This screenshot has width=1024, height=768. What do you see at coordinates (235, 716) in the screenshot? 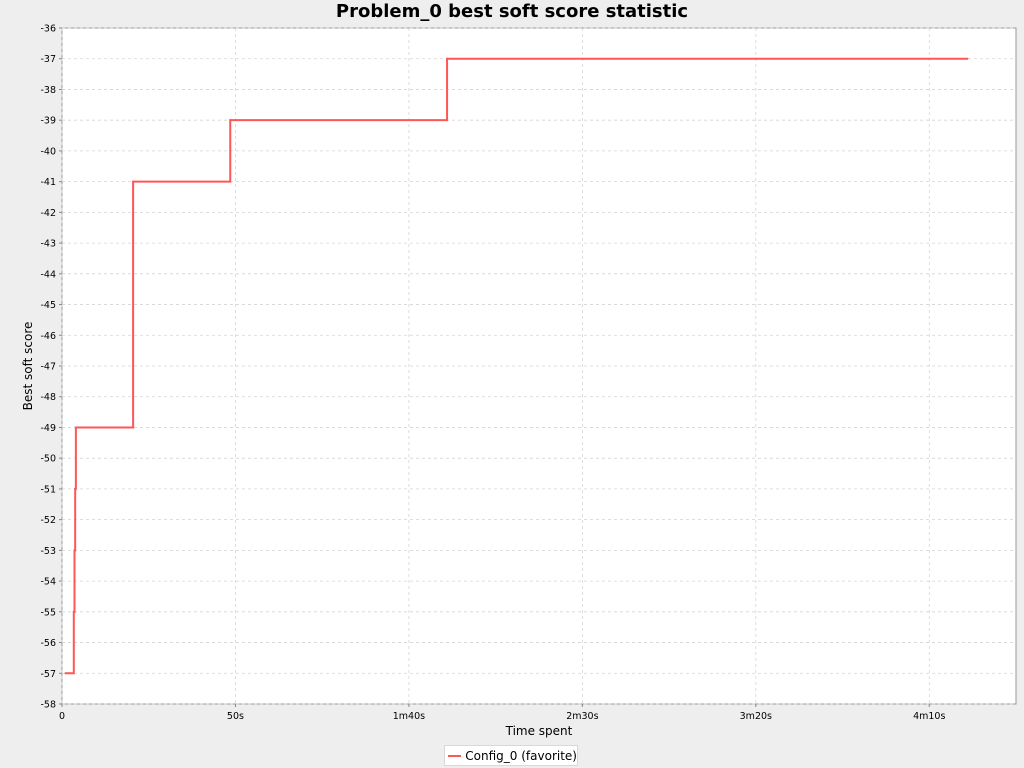
I see `x-tick-label: 50s` at bounding box center [235, 716].